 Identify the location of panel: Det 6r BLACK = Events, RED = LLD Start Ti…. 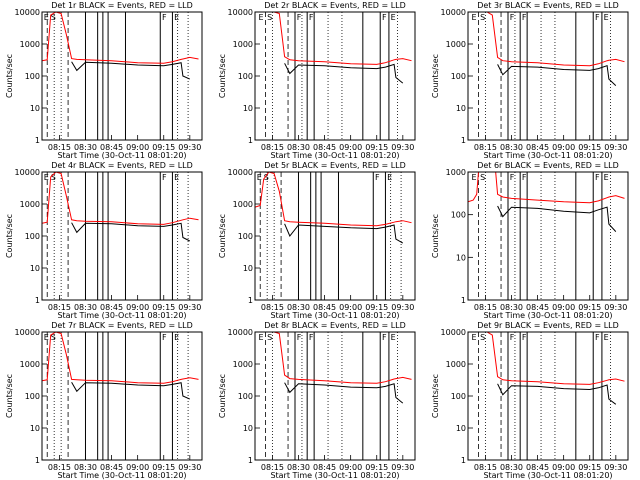
(530, 240).